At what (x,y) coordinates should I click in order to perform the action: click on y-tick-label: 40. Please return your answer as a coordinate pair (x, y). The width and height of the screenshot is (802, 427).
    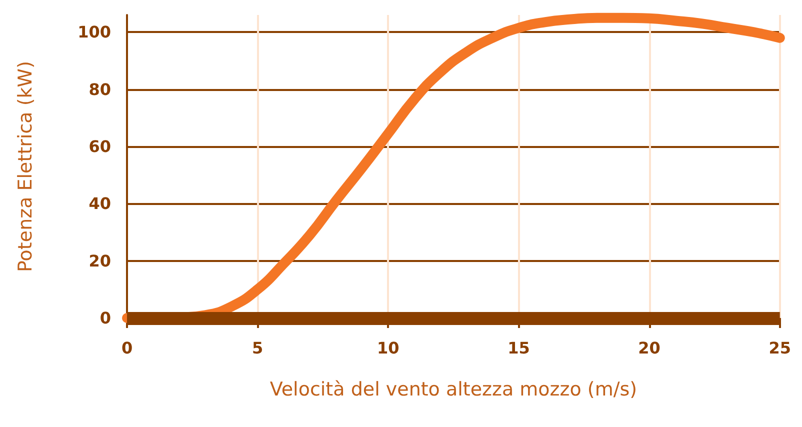
    Looking at the image, I should click on (99, 204).